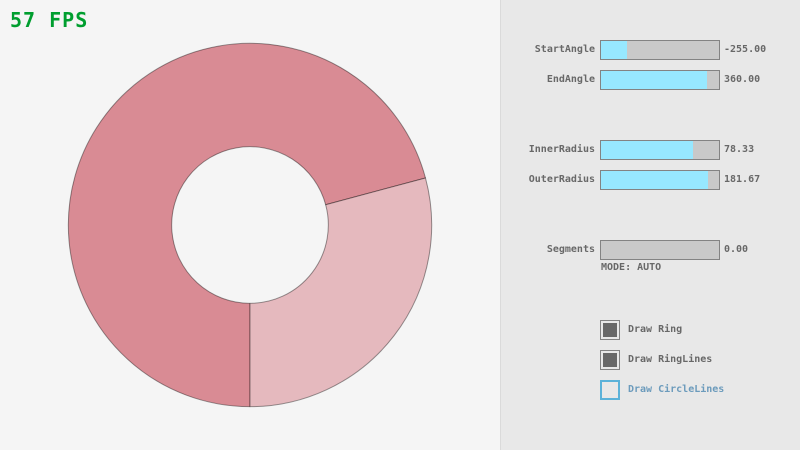  Describe the element at coordinates (745, 49) in the screenshot. I see `startangle-value: -255.00` at that location.